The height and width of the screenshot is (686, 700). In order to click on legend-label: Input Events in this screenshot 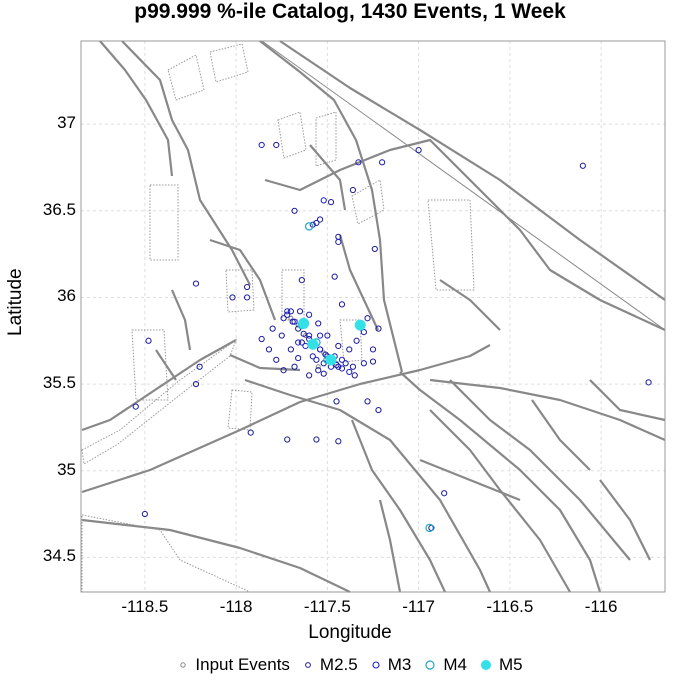, I will do `click(242, 664)`.